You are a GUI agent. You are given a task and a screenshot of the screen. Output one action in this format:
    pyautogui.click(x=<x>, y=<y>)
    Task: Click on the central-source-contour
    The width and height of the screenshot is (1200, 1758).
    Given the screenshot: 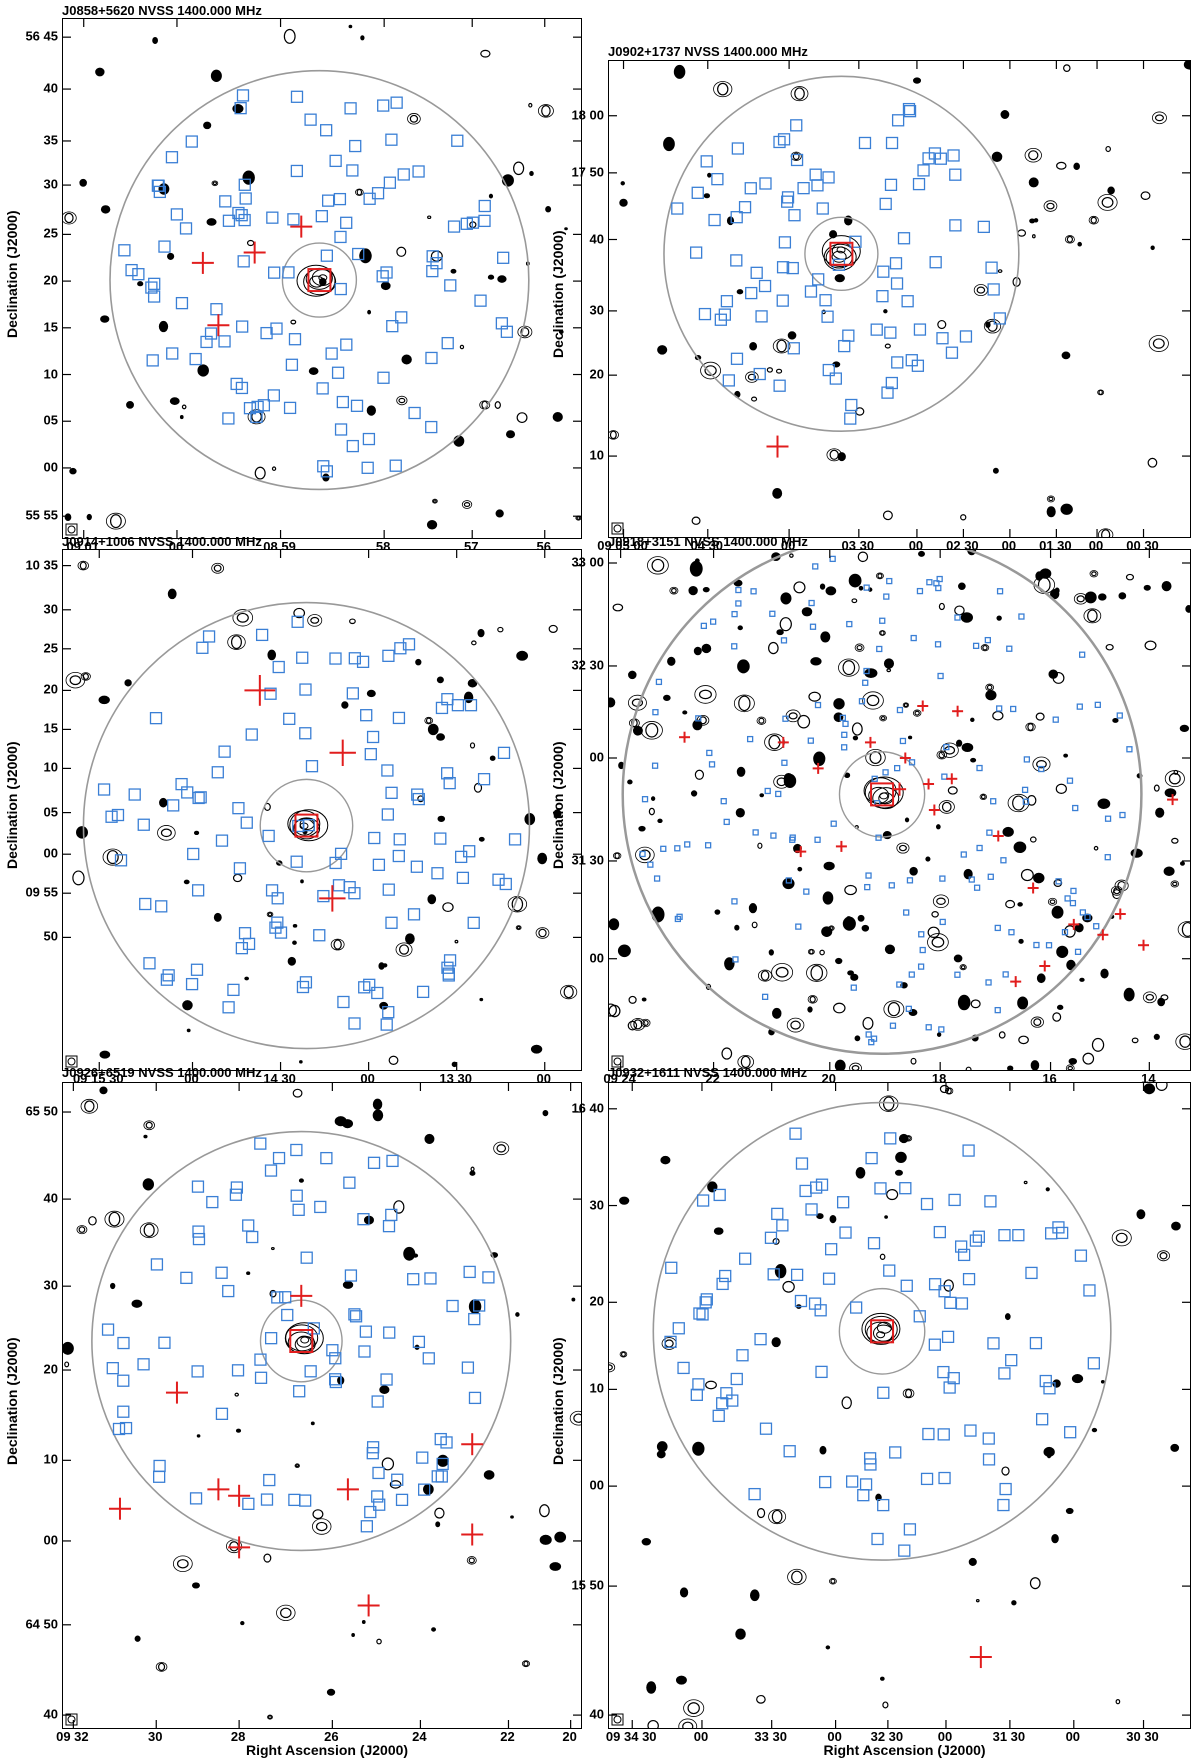 What is the action you would take?
    pyautogui.click(x=886, y=798)
    